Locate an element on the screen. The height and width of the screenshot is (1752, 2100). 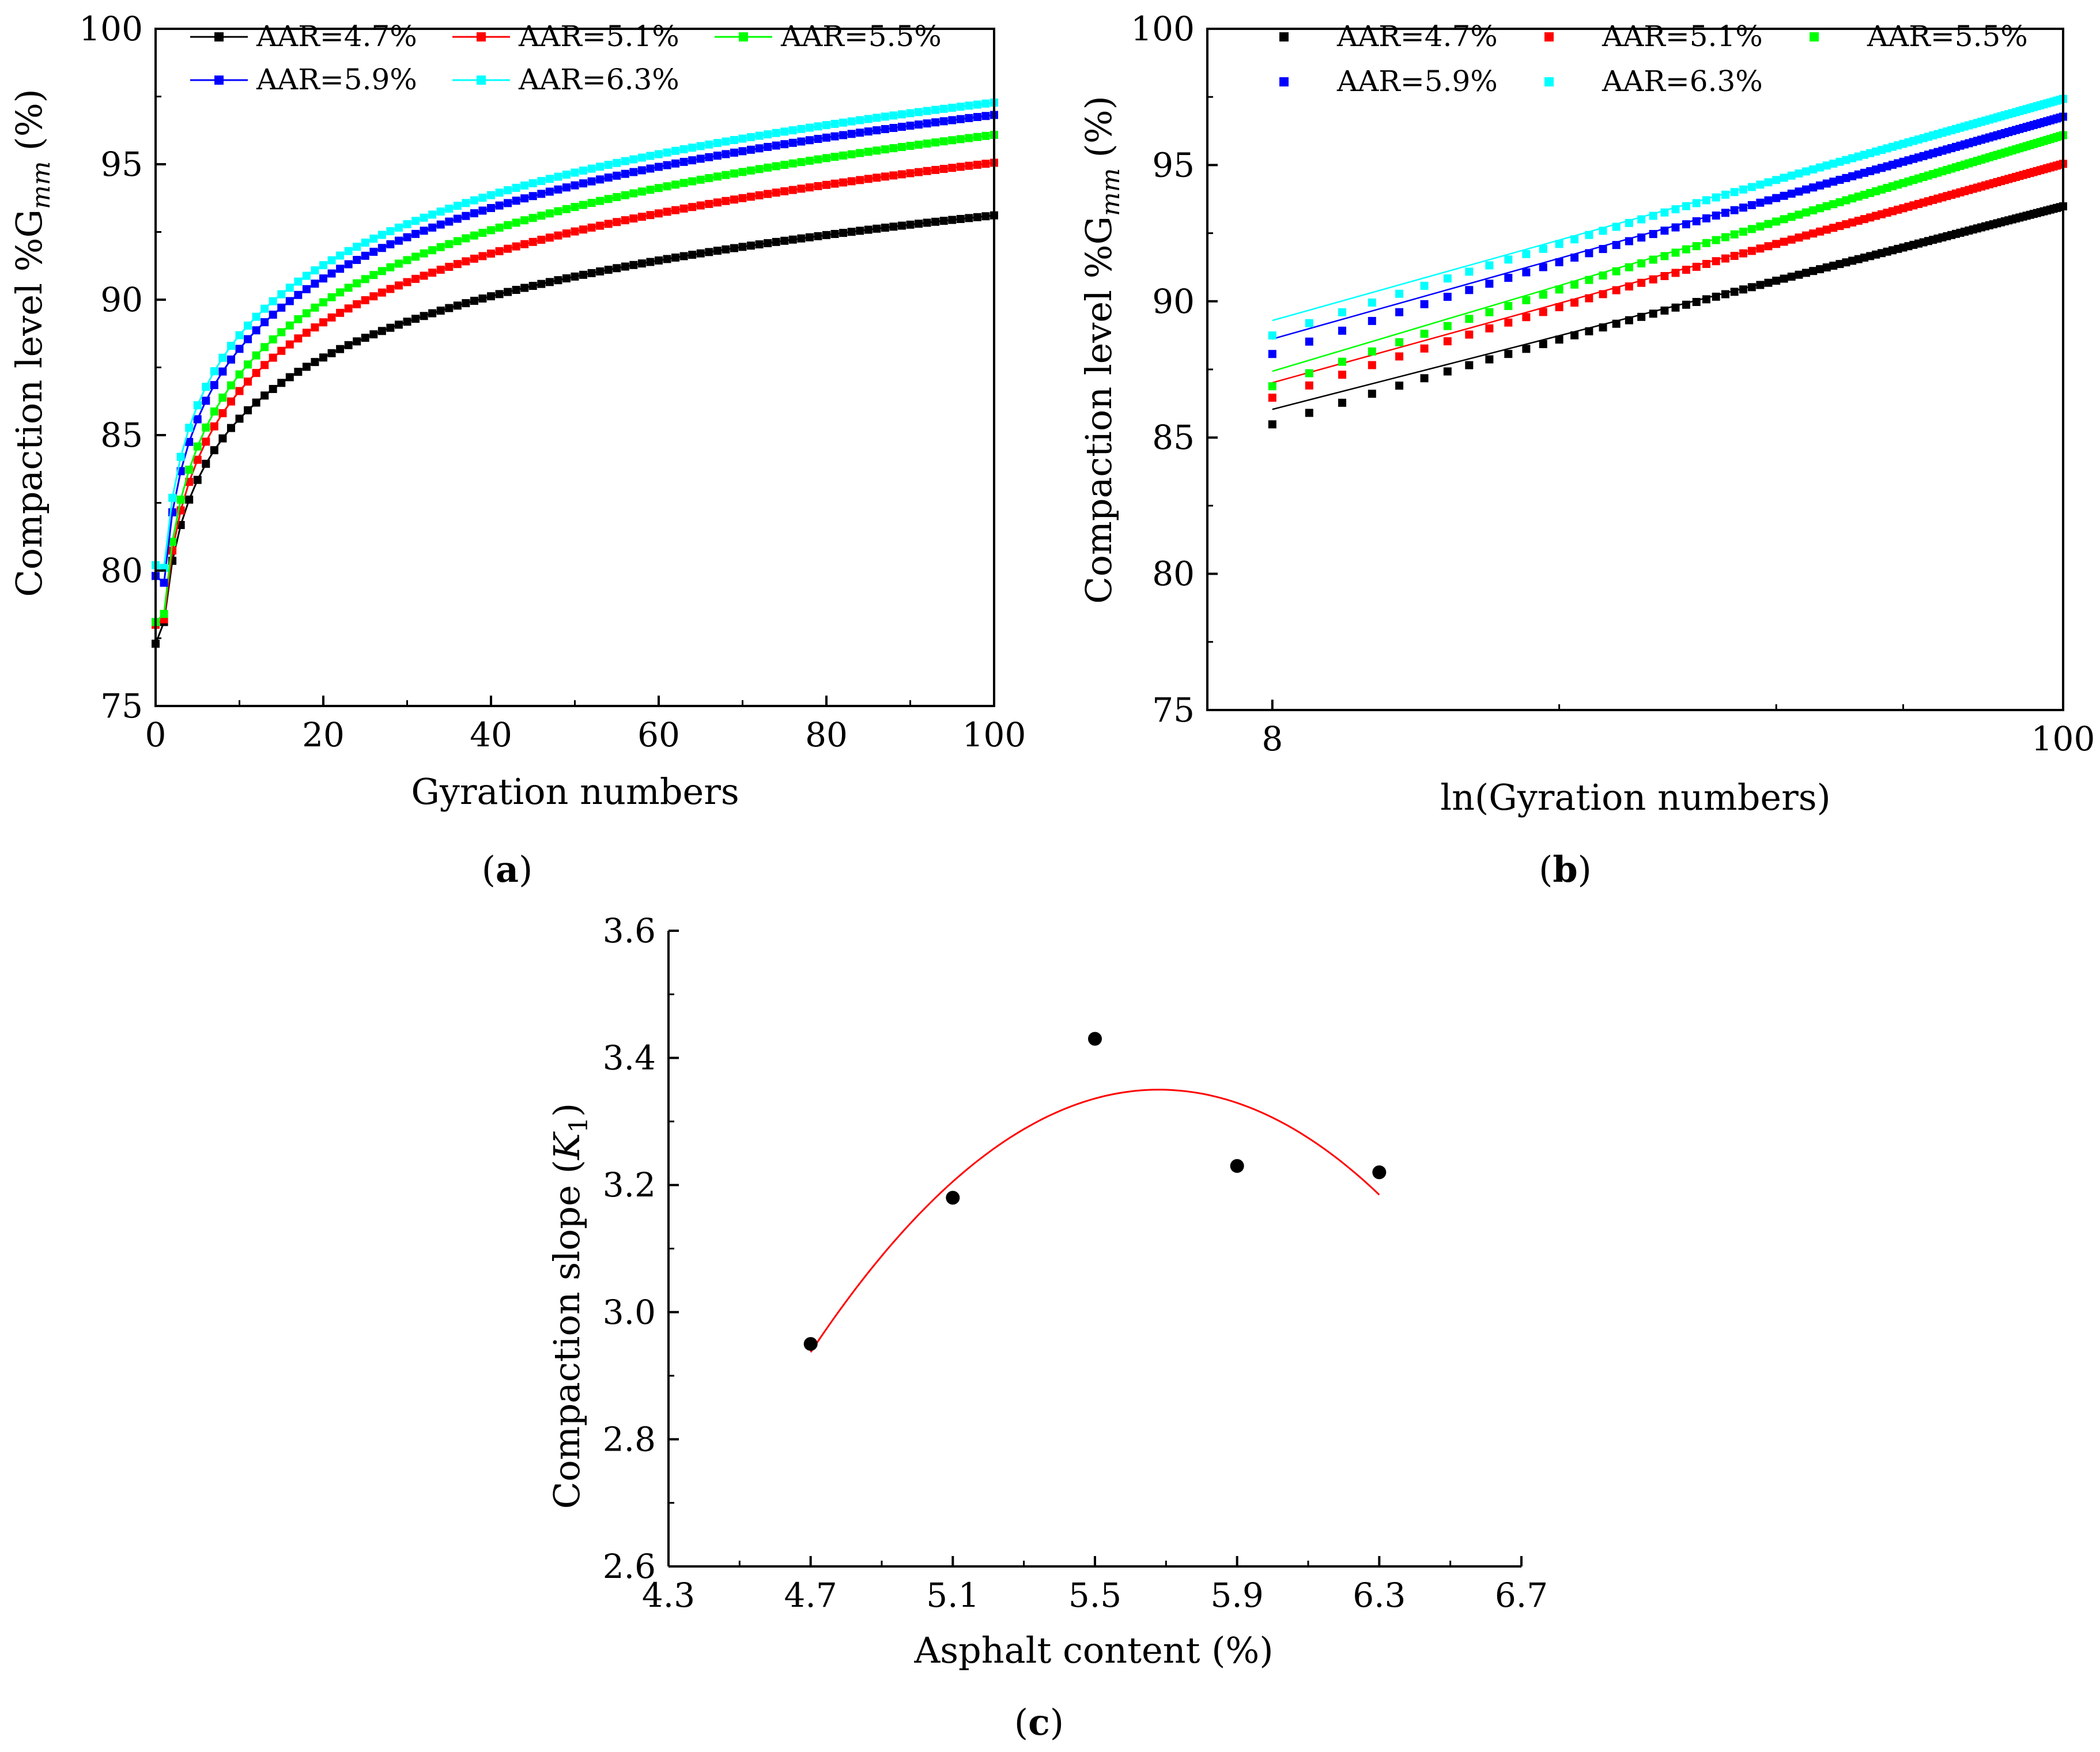
panel-b-legend-label: AAR=5.1% is located at coordinates (1682, 36).